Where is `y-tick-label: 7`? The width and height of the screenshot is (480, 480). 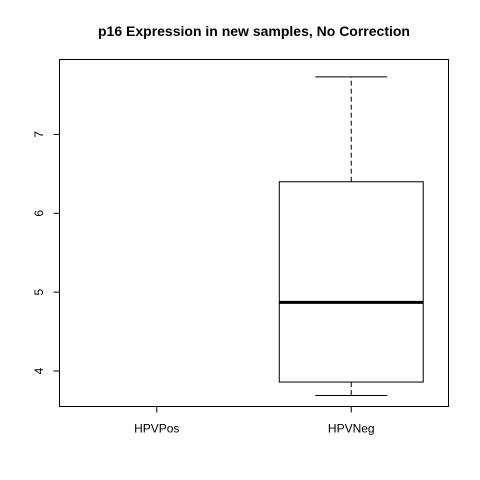
y-tick-label: 7 is located at coordinates (39, 134).